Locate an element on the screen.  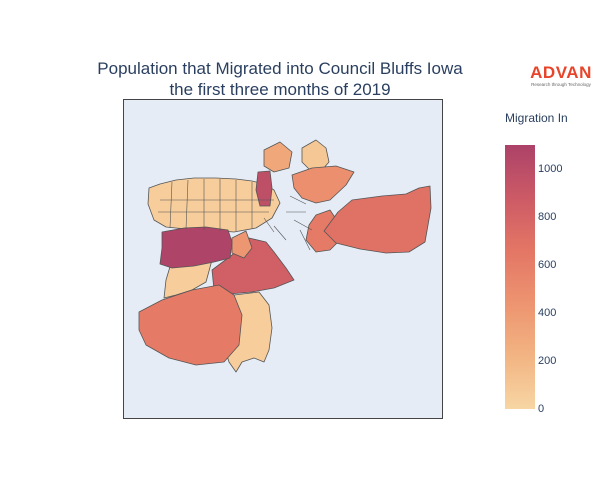
colorbar-title: Migration In is located at coordinates (536, 118).